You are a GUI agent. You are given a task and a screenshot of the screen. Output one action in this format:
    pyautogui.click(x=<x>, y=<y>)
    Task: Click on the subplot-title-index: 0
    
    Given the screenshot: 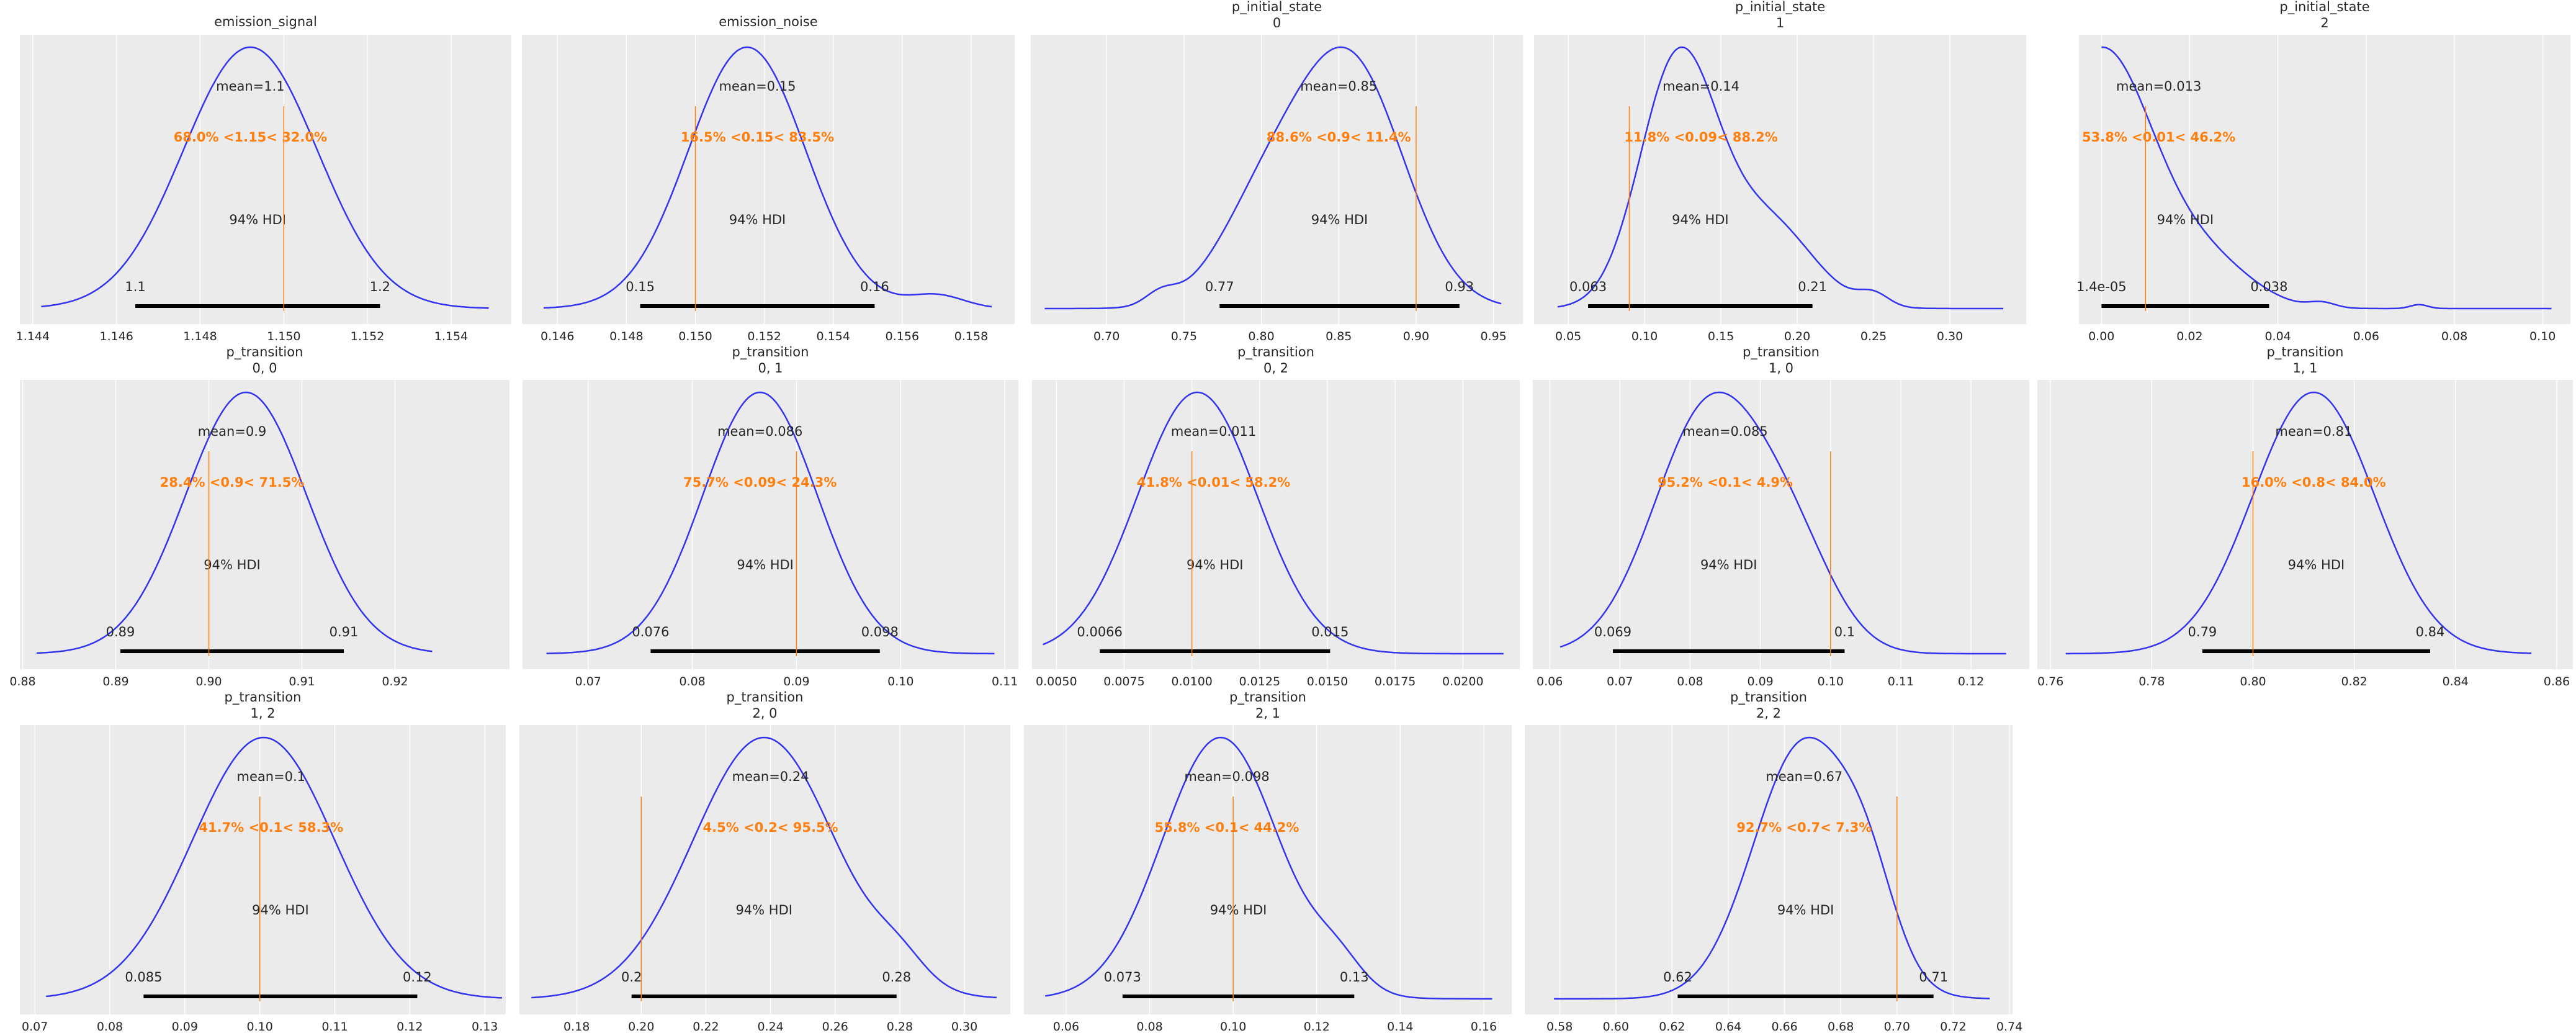 What is the action you would take?
    pyautogui.click(x=1277, y=23)
    